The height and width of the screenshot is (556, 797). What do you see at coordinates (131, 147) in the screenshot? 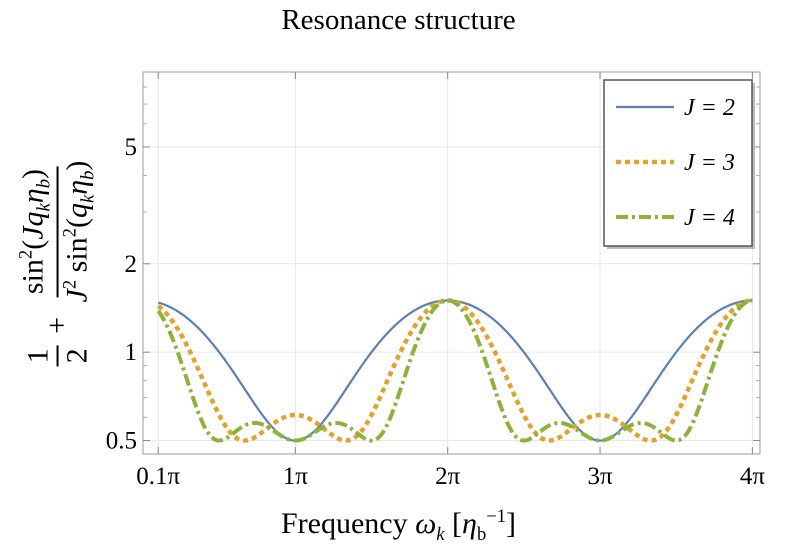
I see `y-tick-label: 5` at bounding box center [131, 147].